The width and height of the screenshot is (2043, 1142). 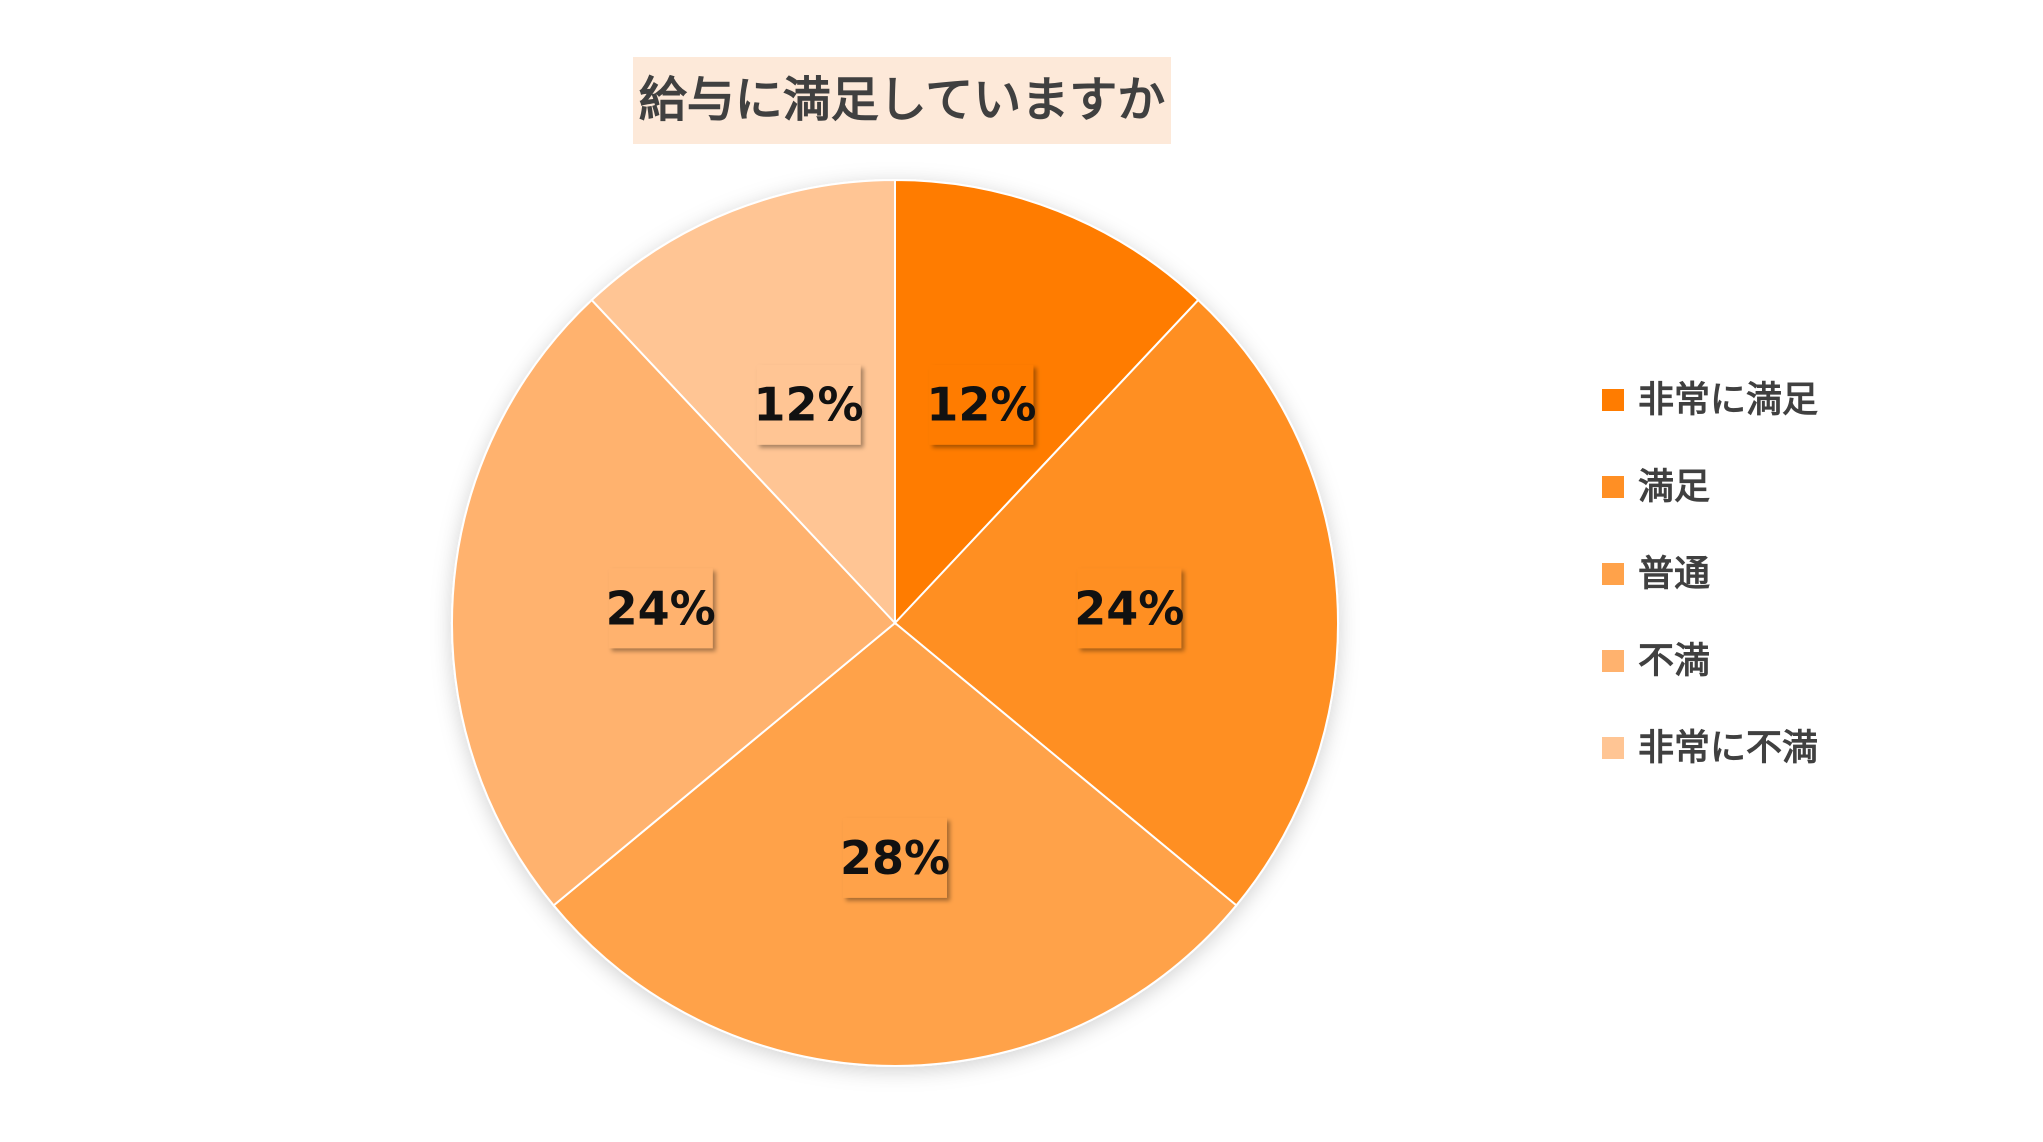 I want to click on slice-label-text: 28%, so click(x=895, y=858).